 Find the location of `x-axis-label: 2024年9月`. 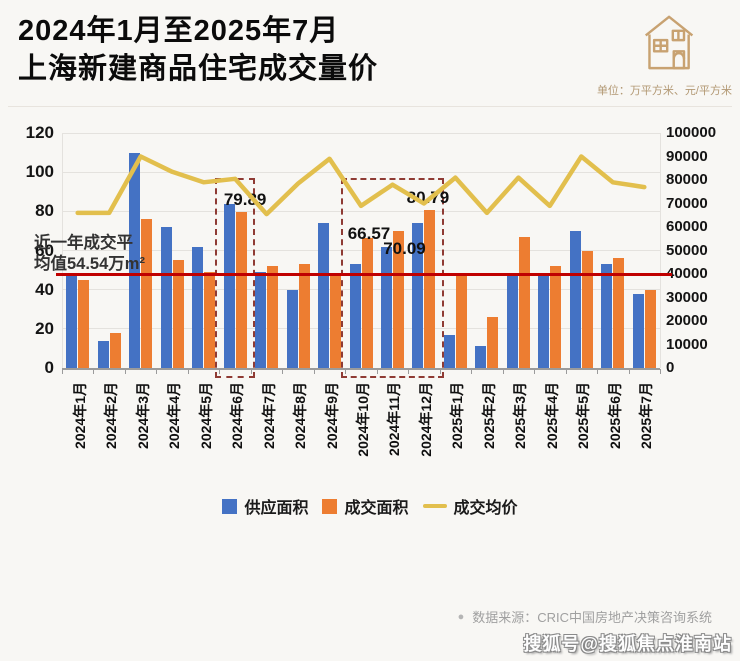

x-axis-label: 2024年9月 is located at coordinates (331, 415).